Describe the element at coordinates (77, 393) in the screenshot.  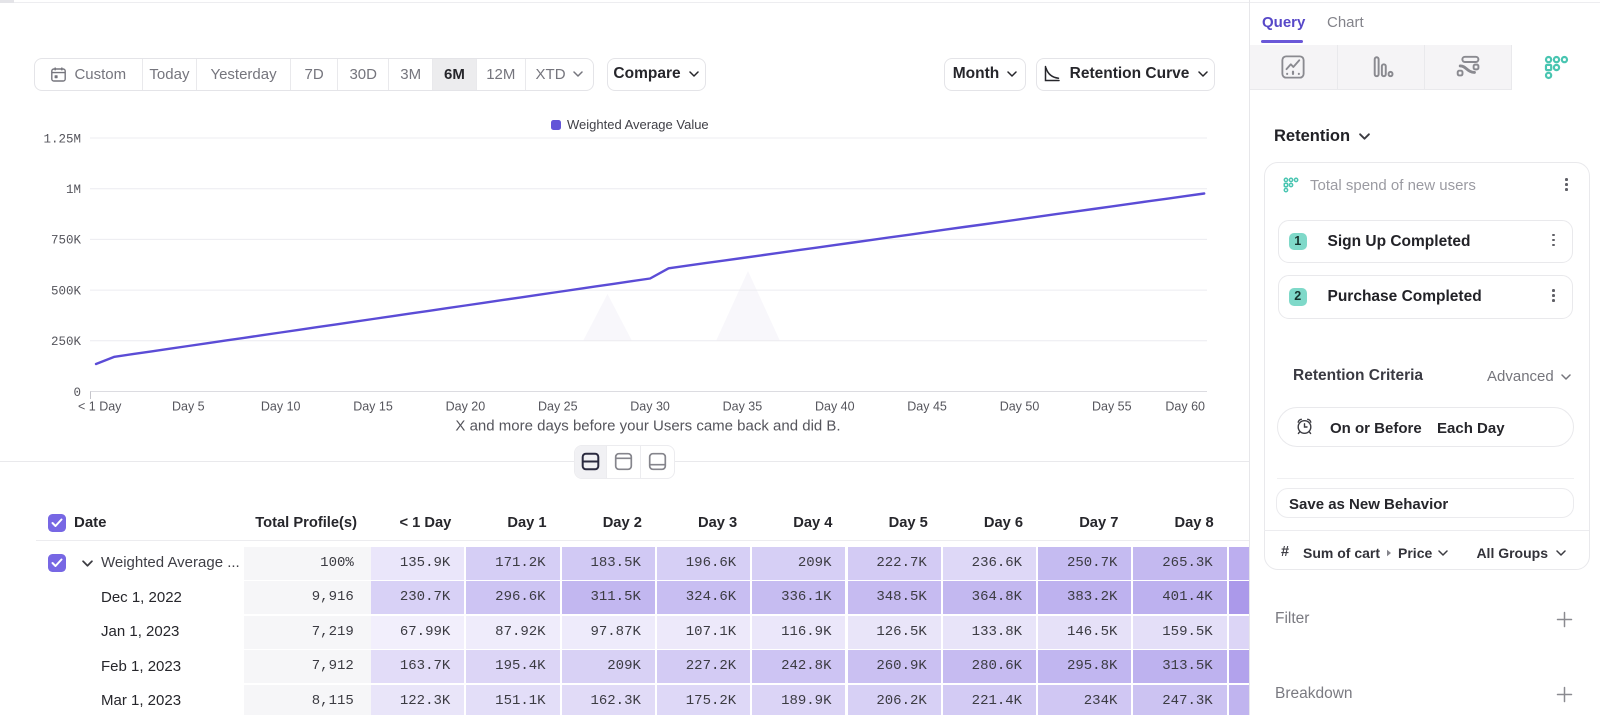
I see `svg-text: 0` at that location.